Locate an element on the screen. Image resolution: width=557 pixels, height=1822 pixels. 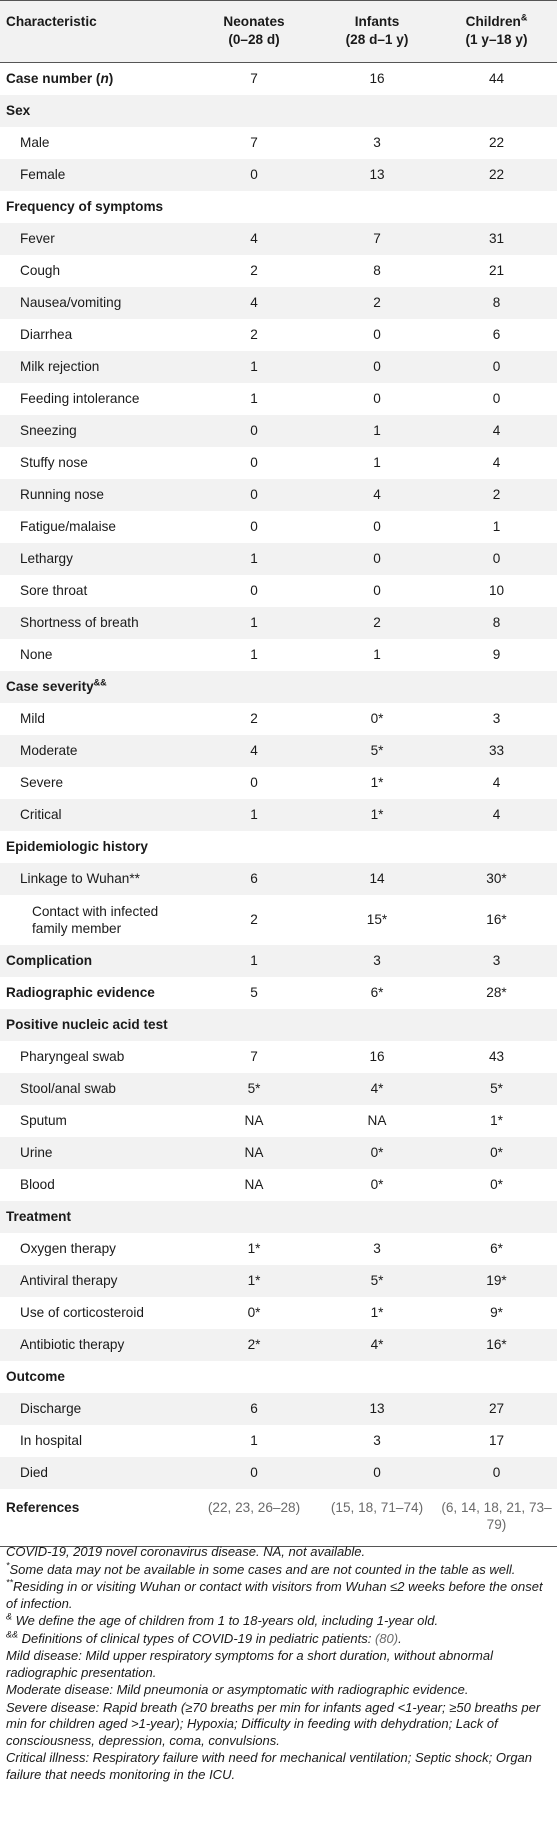
row-label: Positive nucleic acid test is located at coordinates (87, 1024).